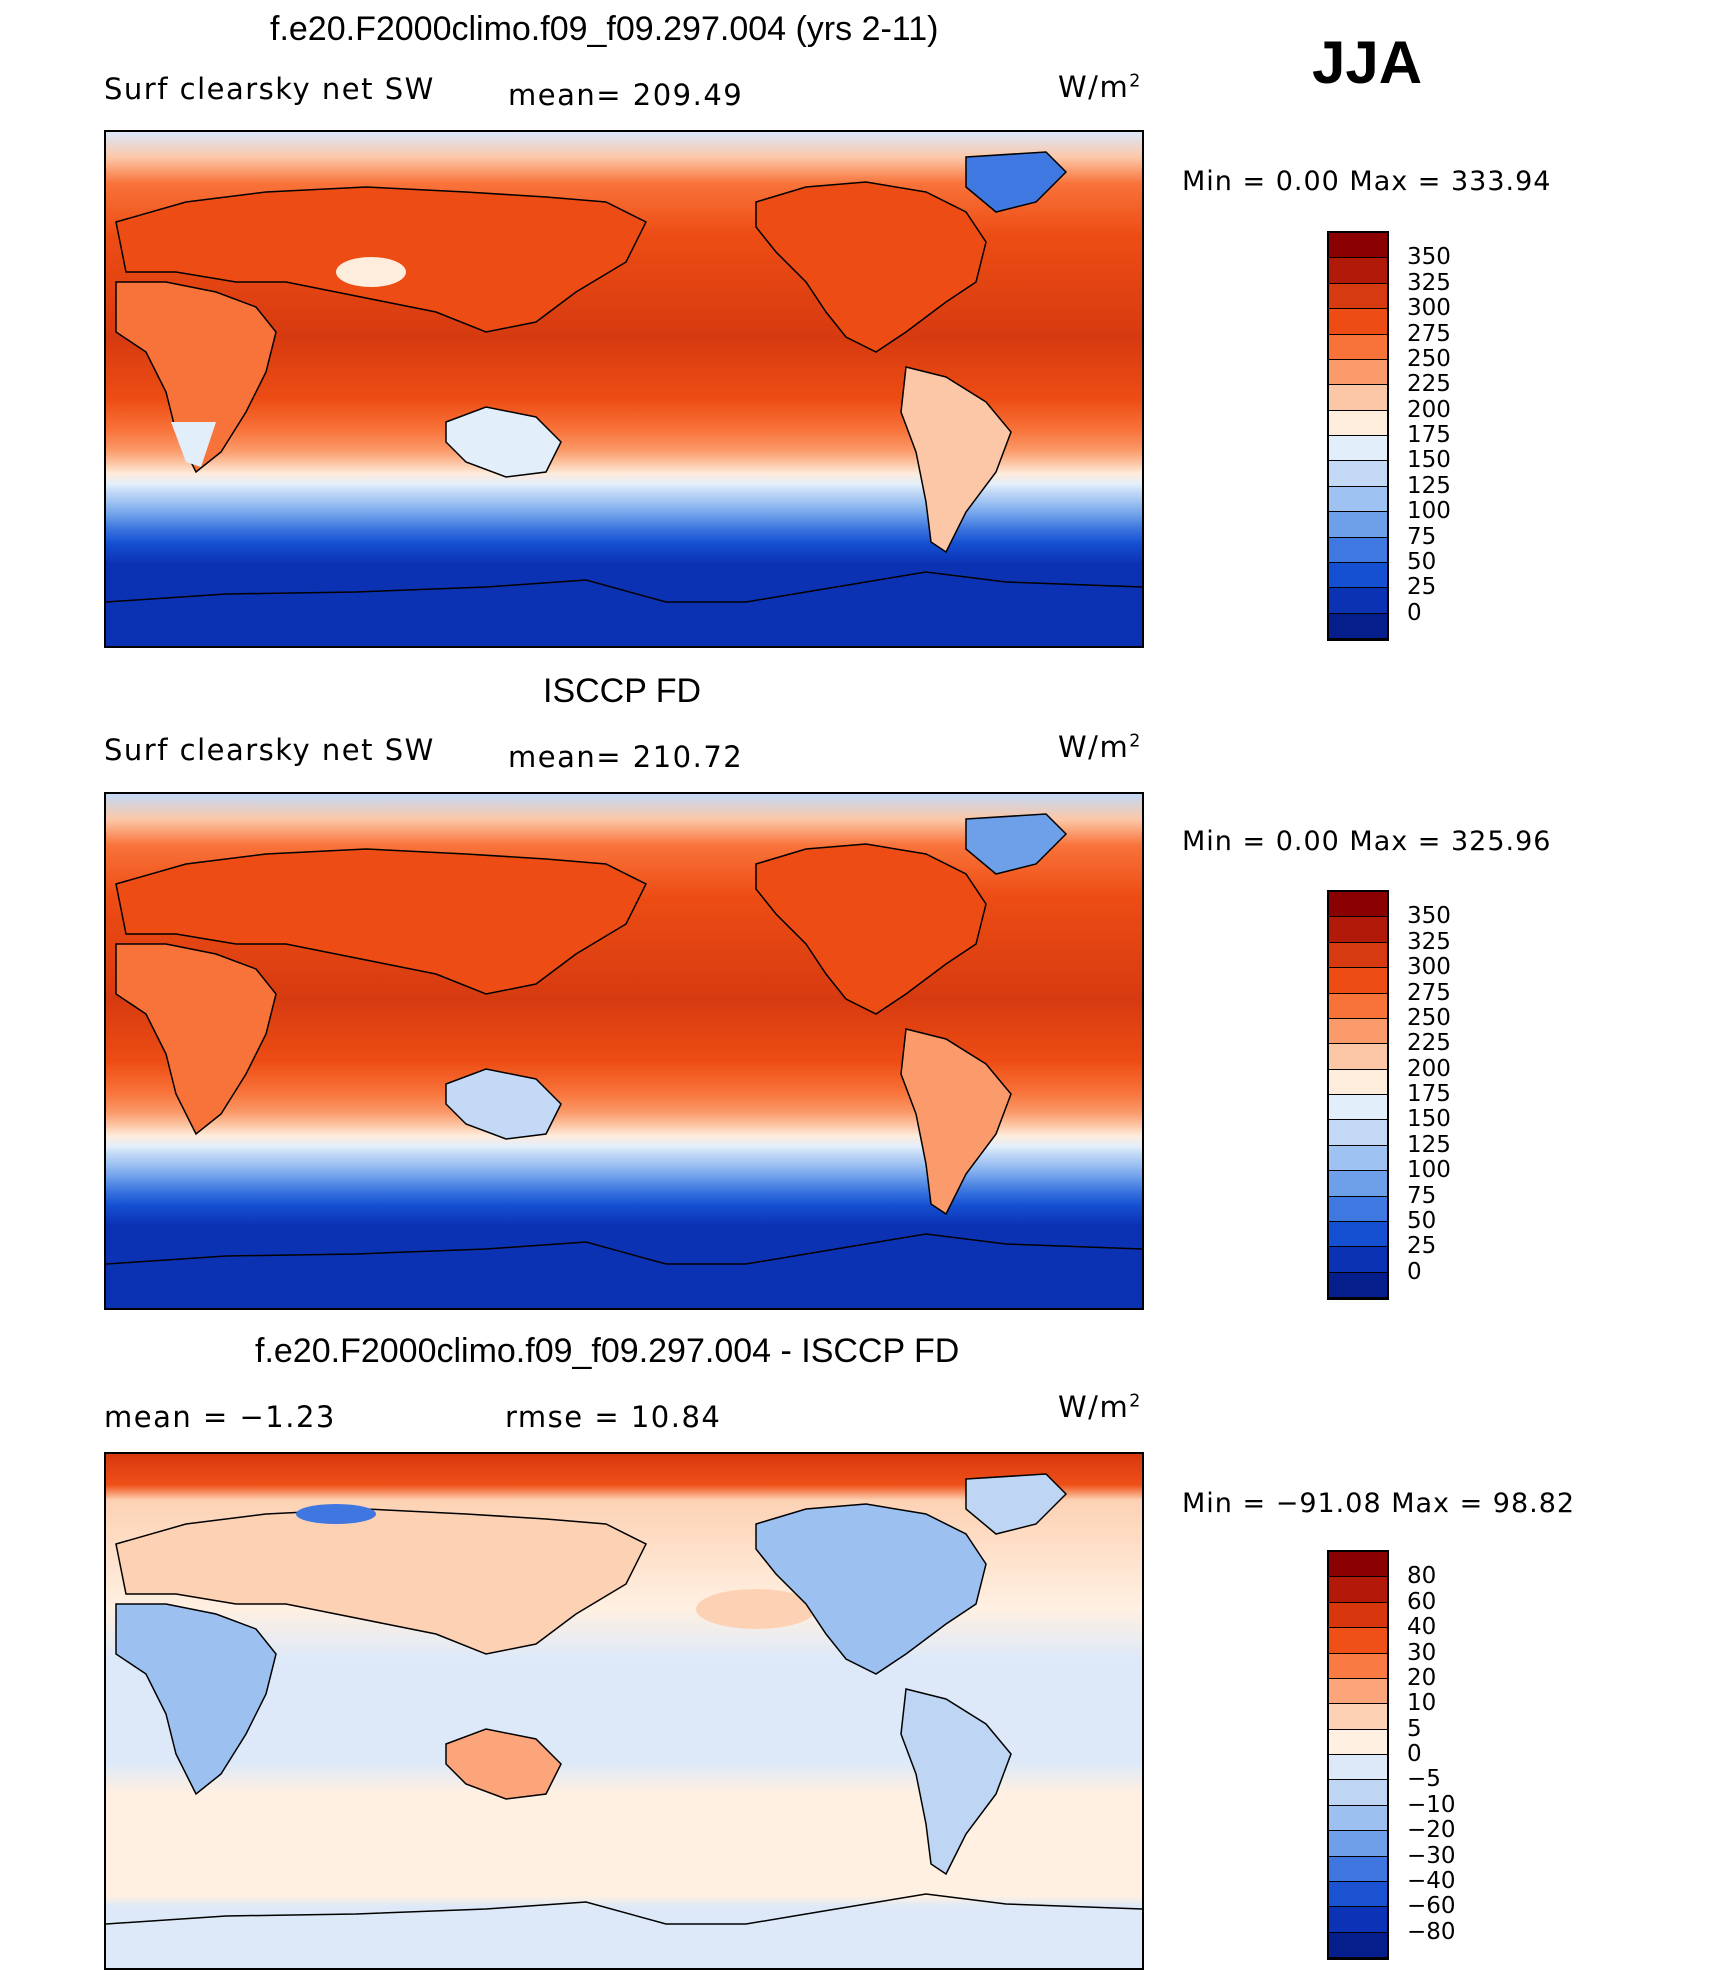 This screenshot has width=1710, height=1978. I want to click on panel-2-colorbar: 350 325 300 275 250 225 200 175 150 125 100 75 50 25 0, so click(1389, 1095).